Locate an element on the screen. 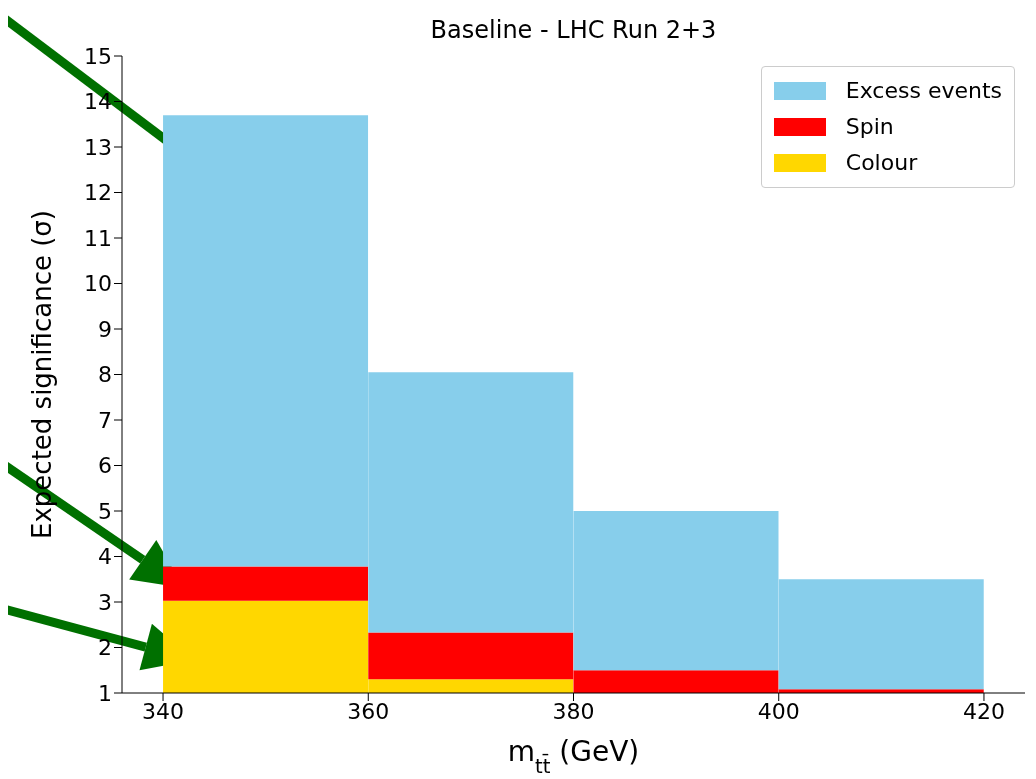 The width and height of the screenshot is (1036, 779). y-tick-label: 15 is located at coordinates (98, 56).